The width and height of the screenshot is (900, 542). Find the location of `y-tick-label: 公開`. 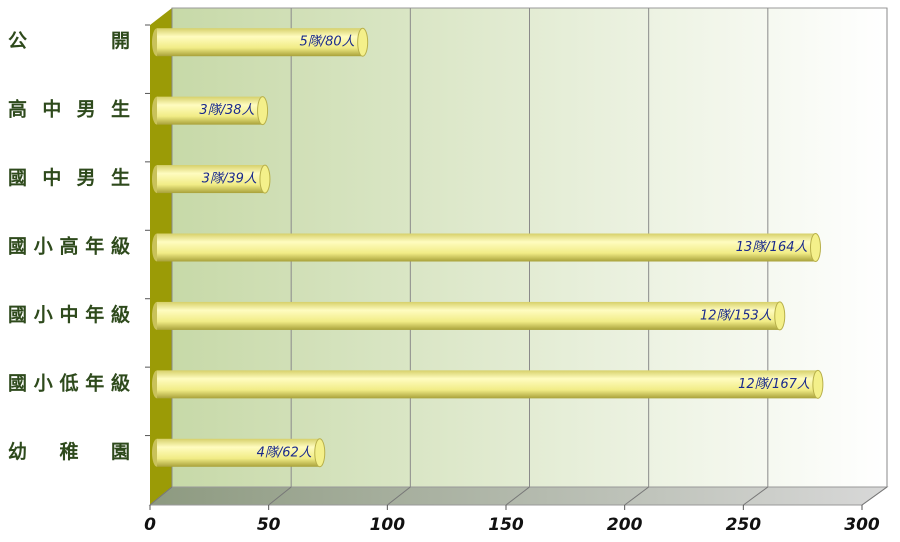

y-tick-label: 公開 is located at coordinates (69, 41).